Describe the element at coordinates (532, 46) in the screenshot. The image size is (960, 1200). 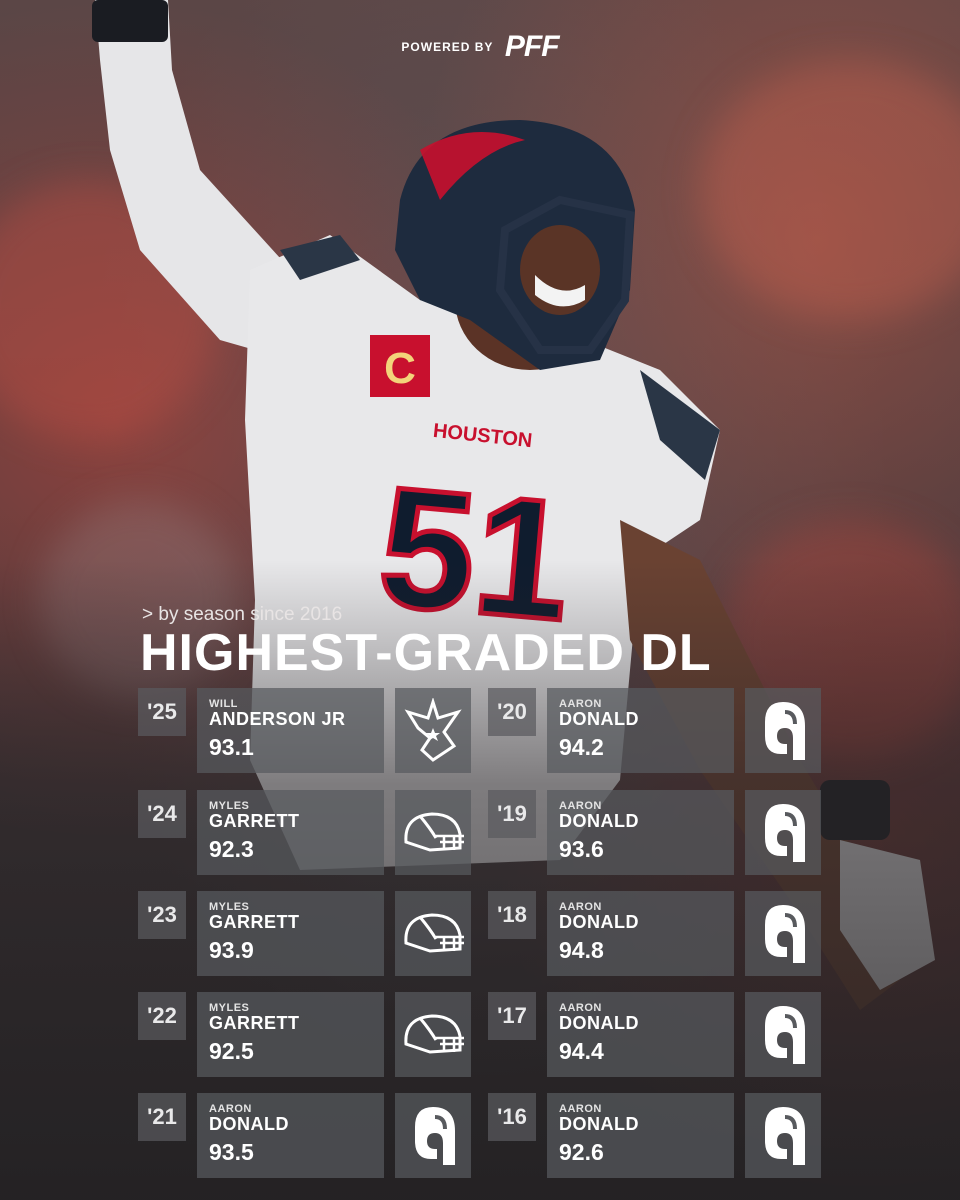
I see `pff-logo: PFF` at that location.